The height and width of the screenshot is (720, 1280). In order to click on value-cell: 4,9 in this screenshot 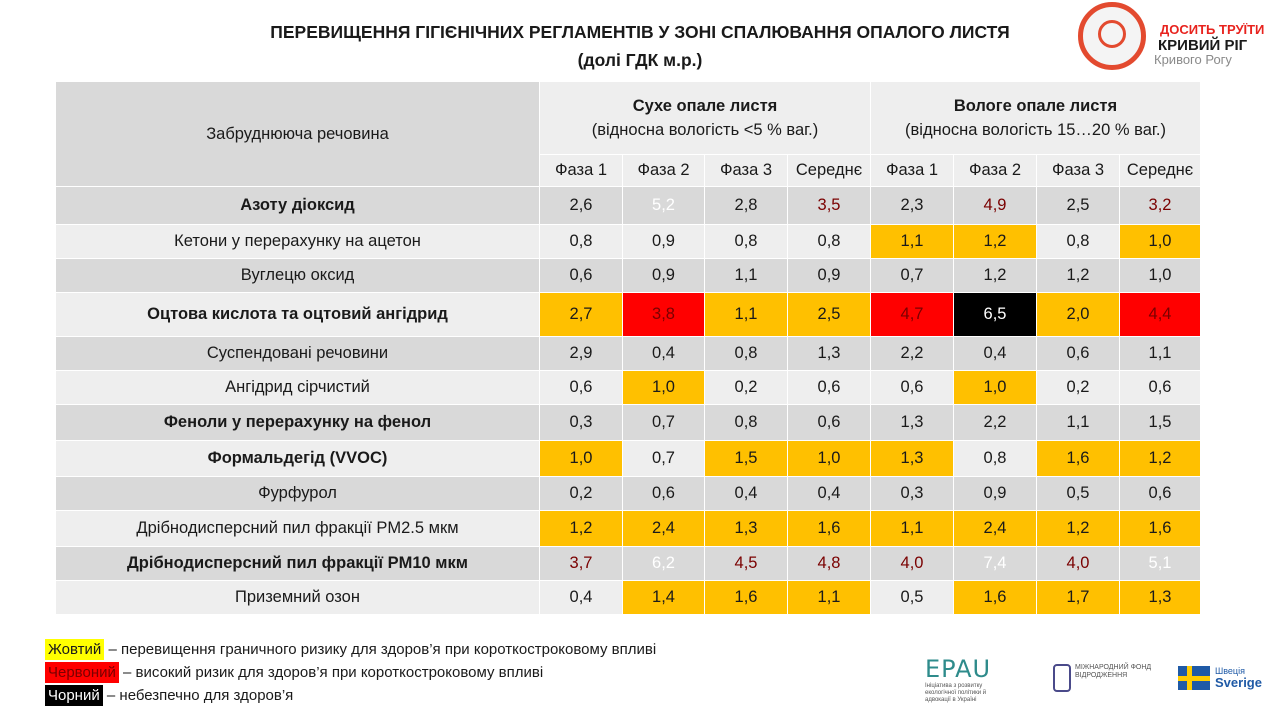, I will do `click(995, 205)`.